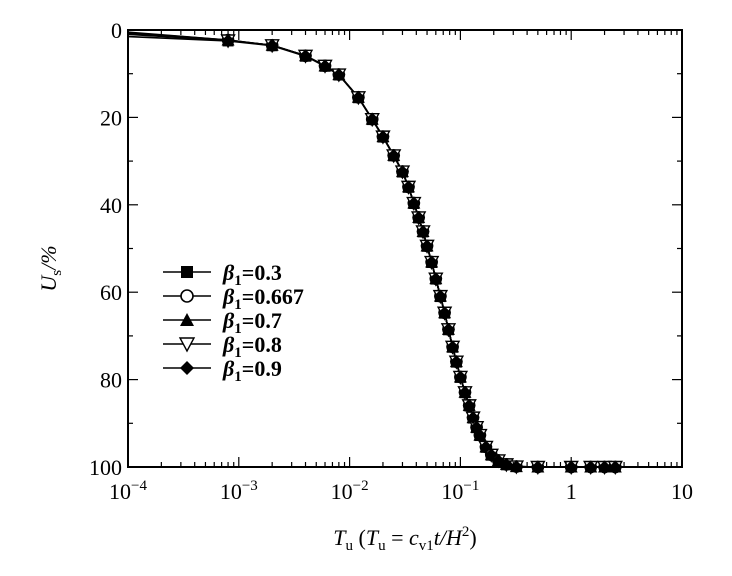 This screenshot has width=732, height=576. I want to click on y-tick-label: 60, so click(111, 292).